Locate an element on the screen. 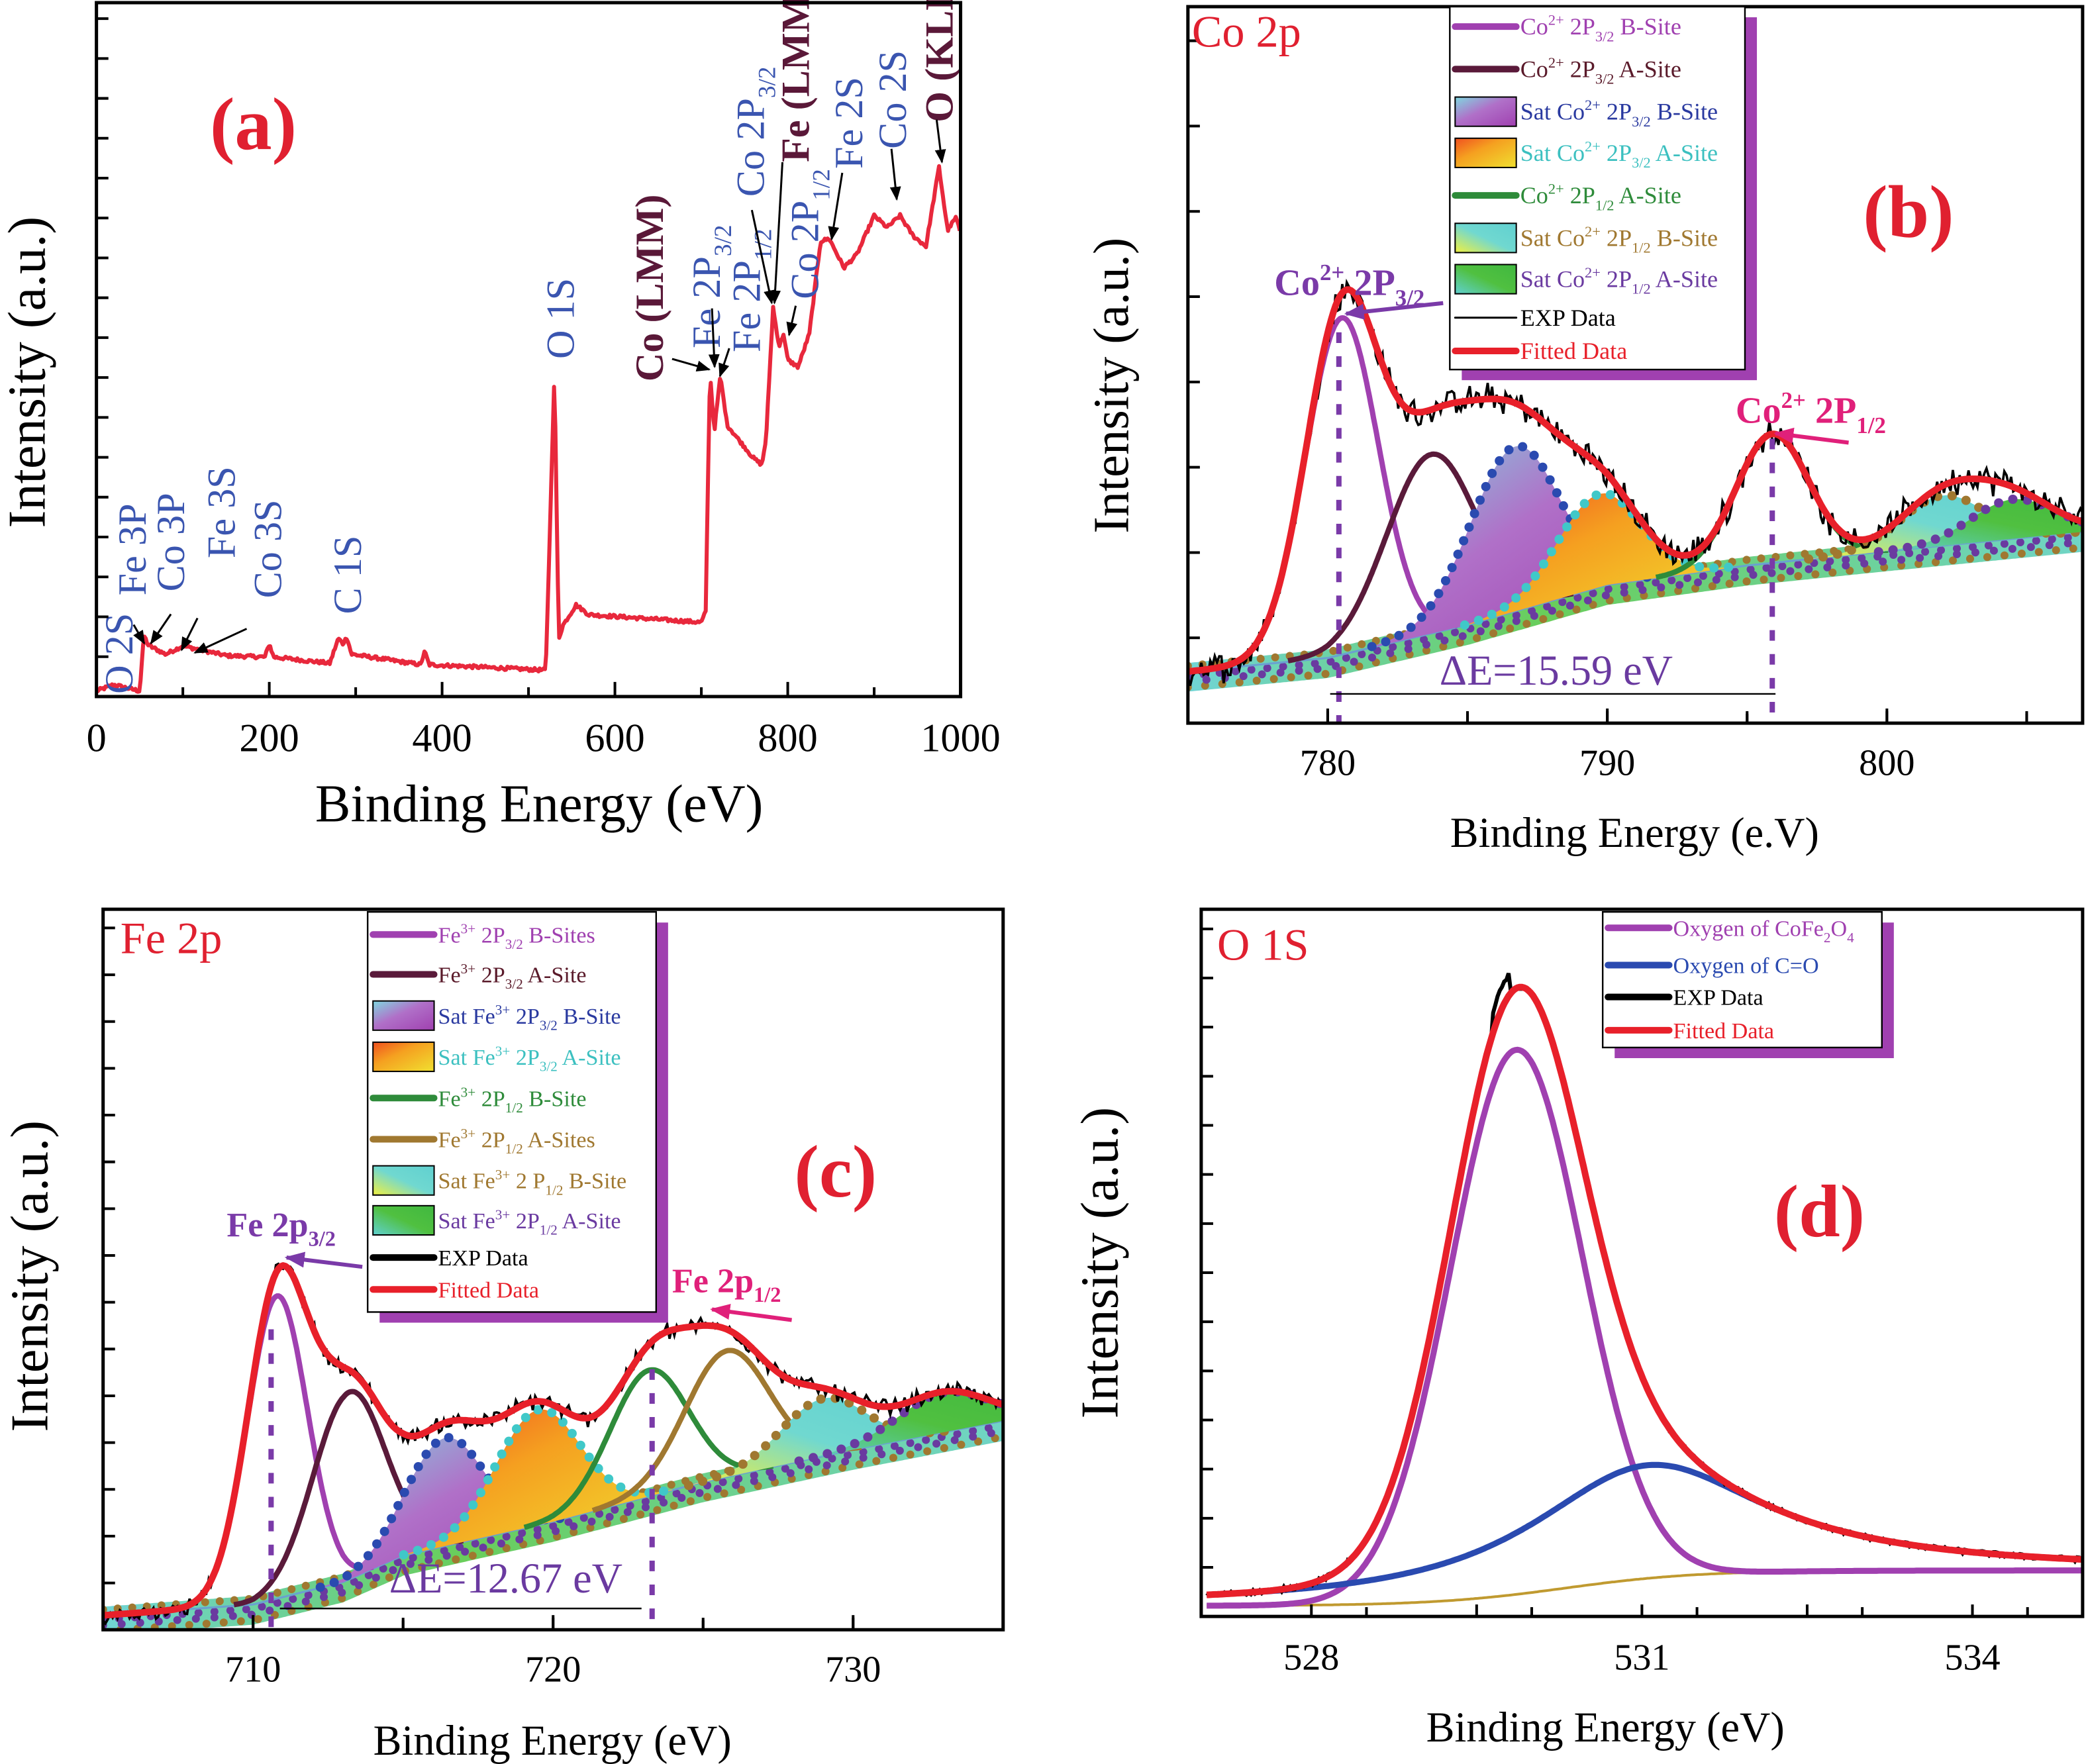 This screenshot has height=1764, width=2086. legend-entry-label: Fe3+ 2P1/2 B-Site is located at coordinates (512, 1100).